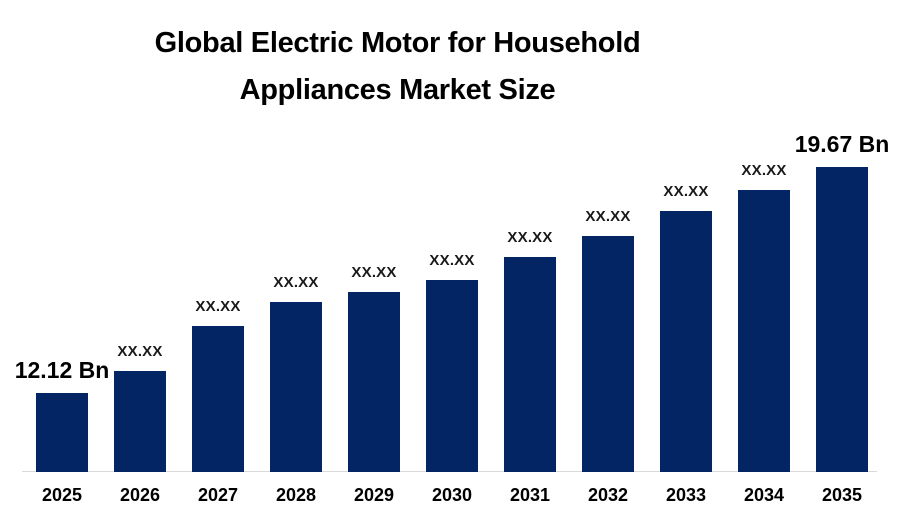  I want to click on bar-2029, so click(374, 382).